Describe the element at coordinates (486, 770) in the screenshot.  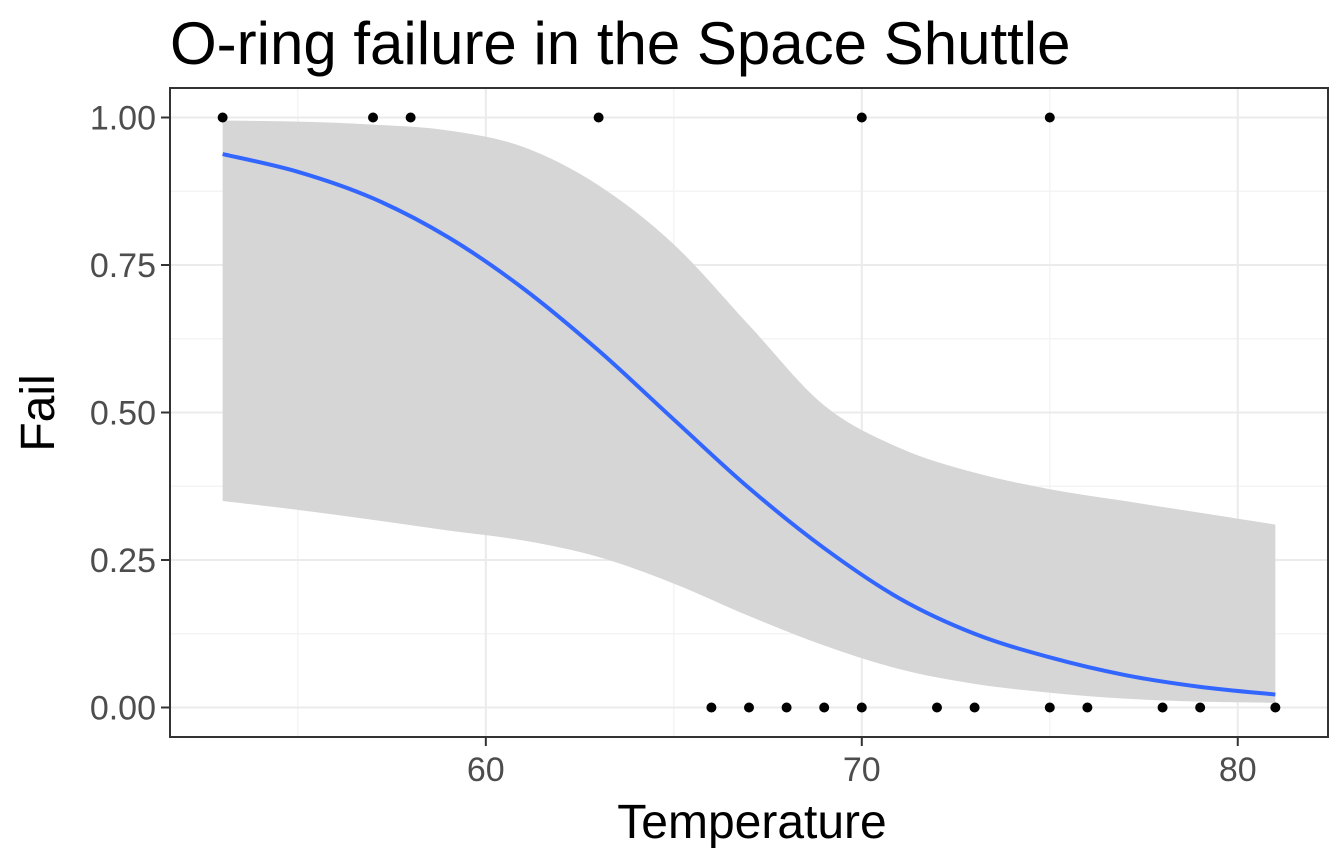
I see `x-tick-label: 60` at that location.